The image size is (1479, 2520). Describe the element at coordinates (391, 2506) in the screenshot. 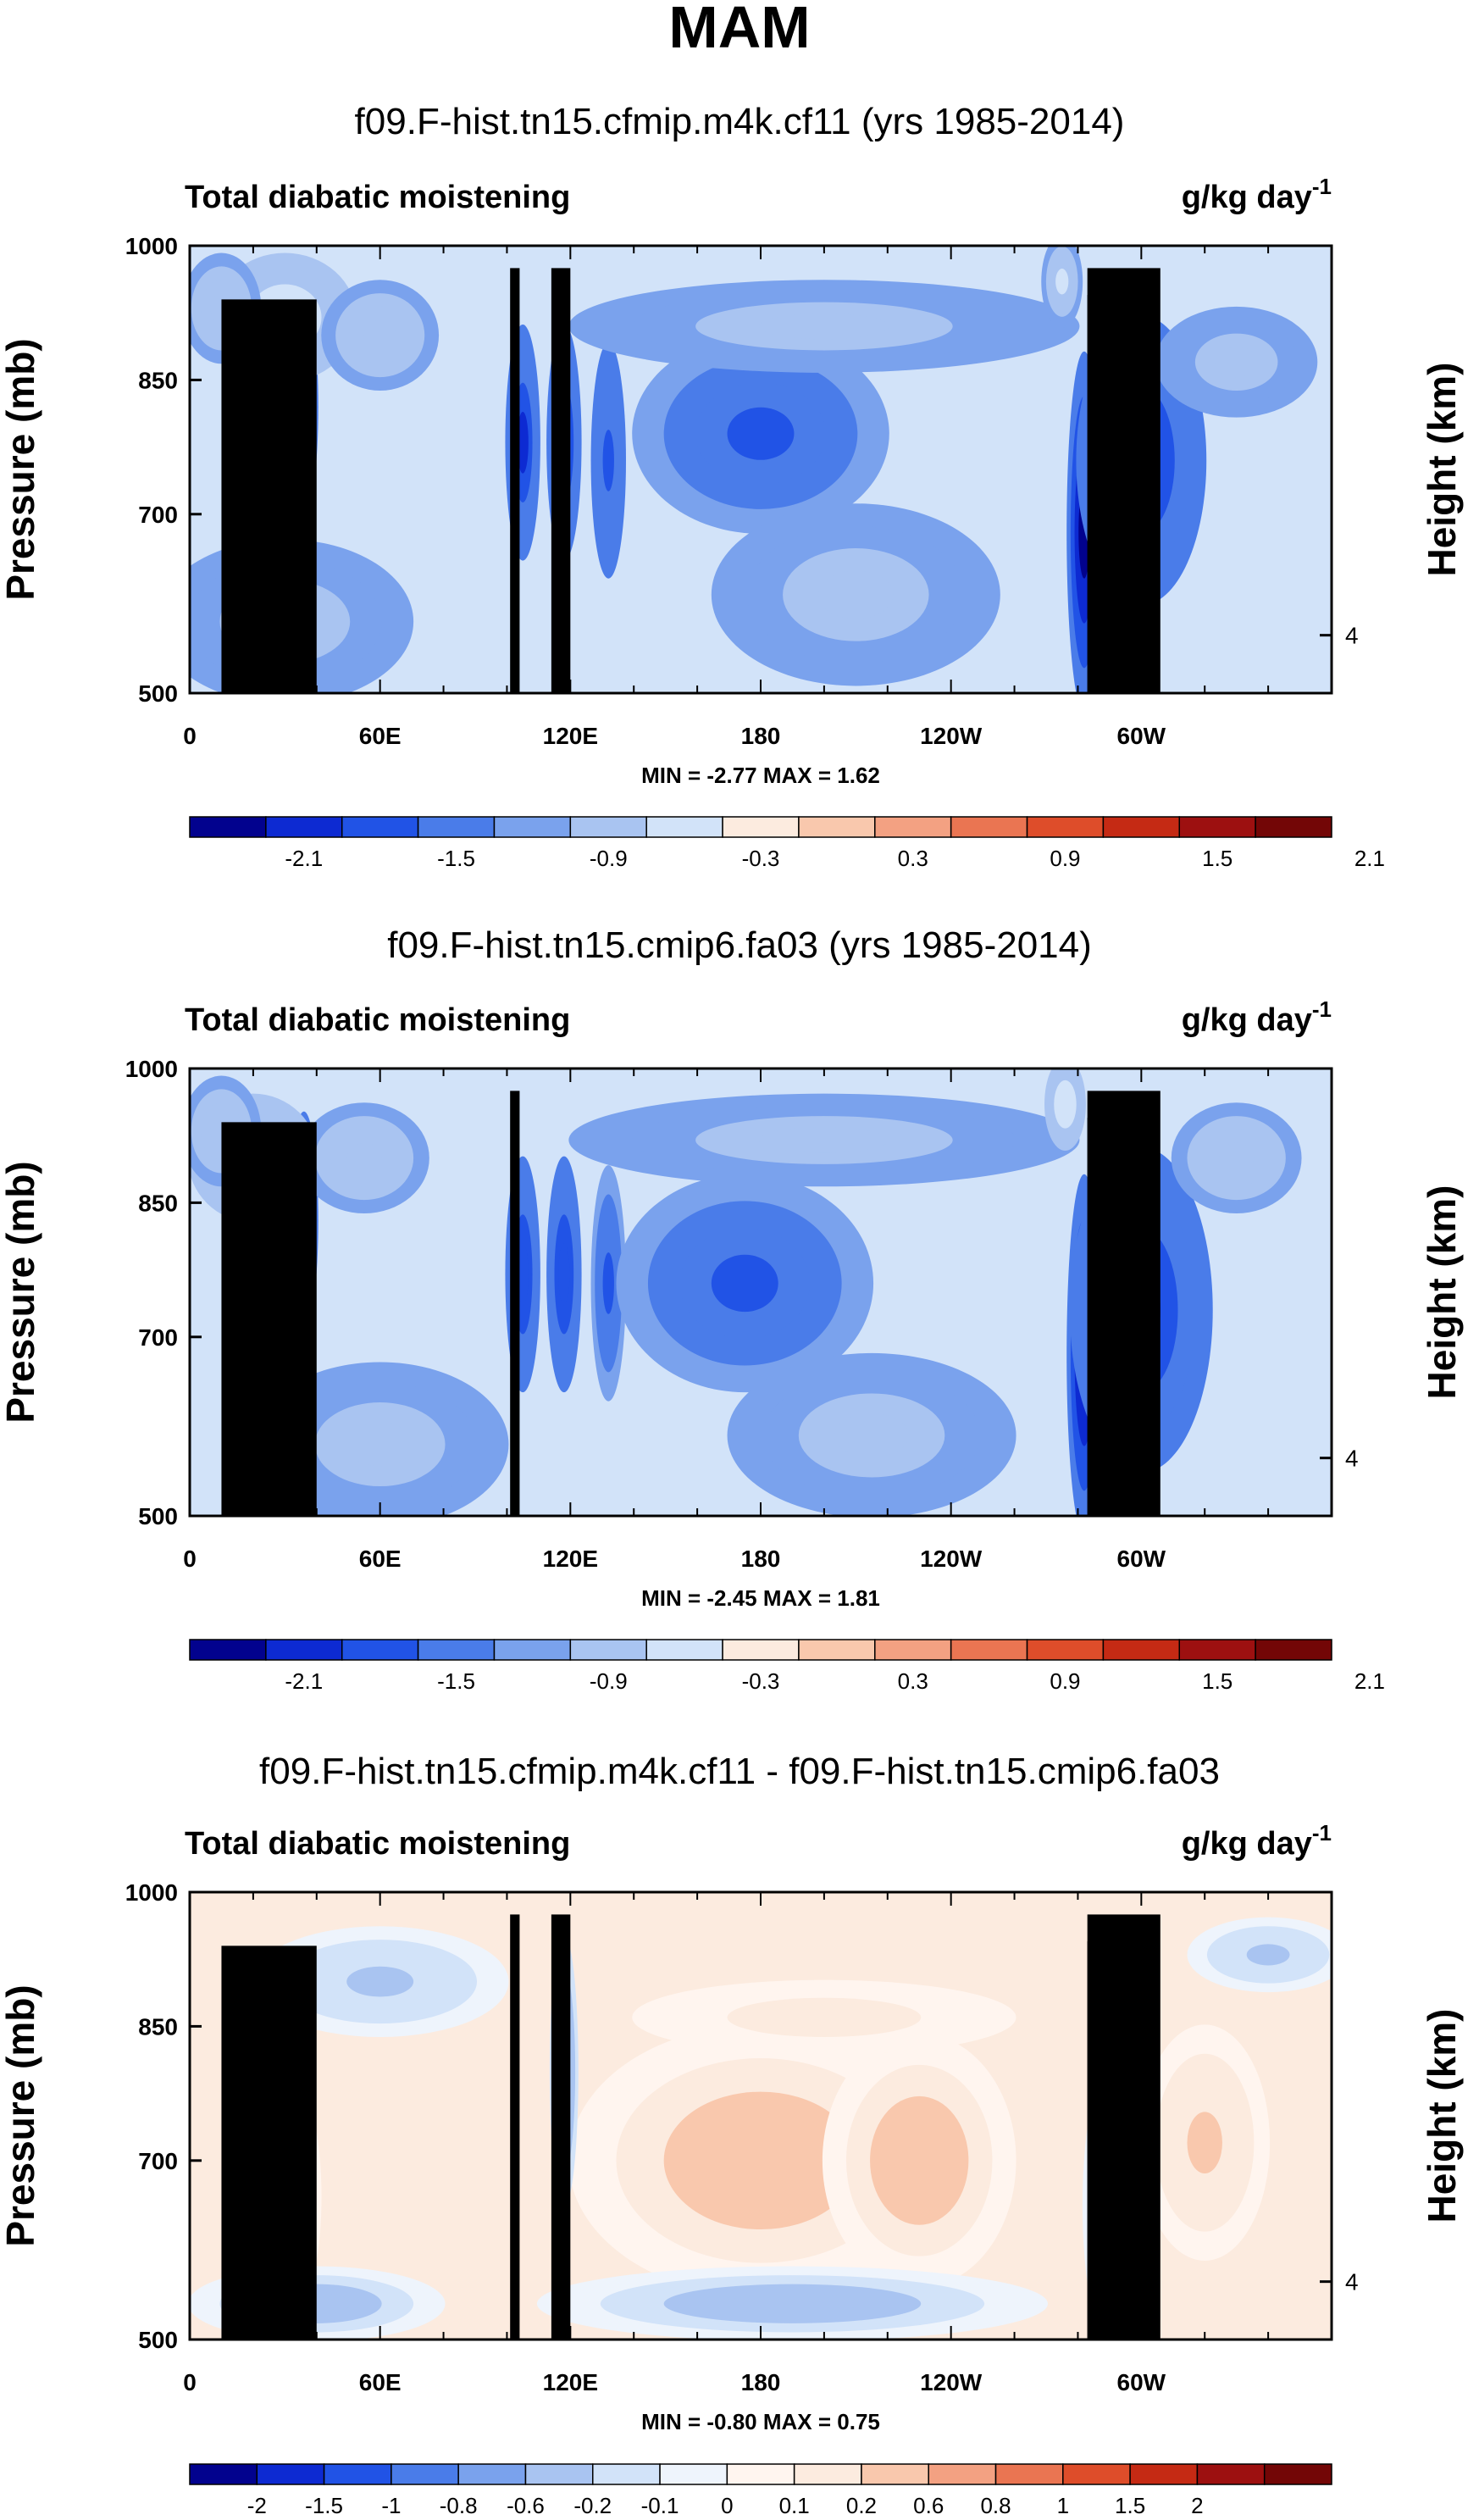

I see `colorbar-label: -1` at that location.